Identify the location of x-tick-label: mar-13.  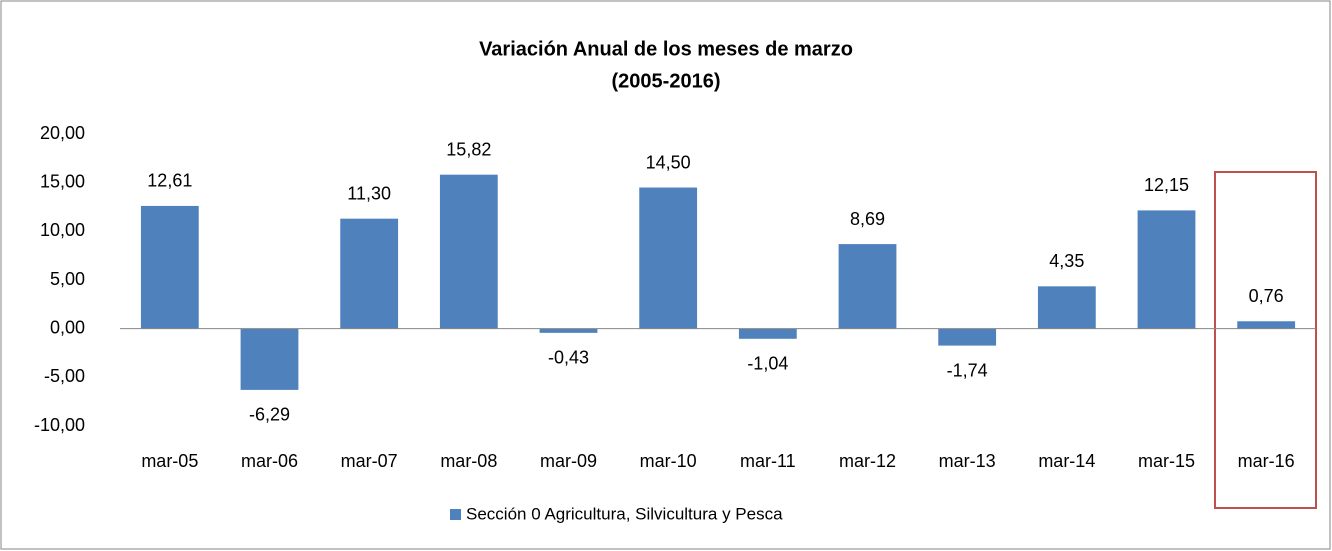
(967, 461).